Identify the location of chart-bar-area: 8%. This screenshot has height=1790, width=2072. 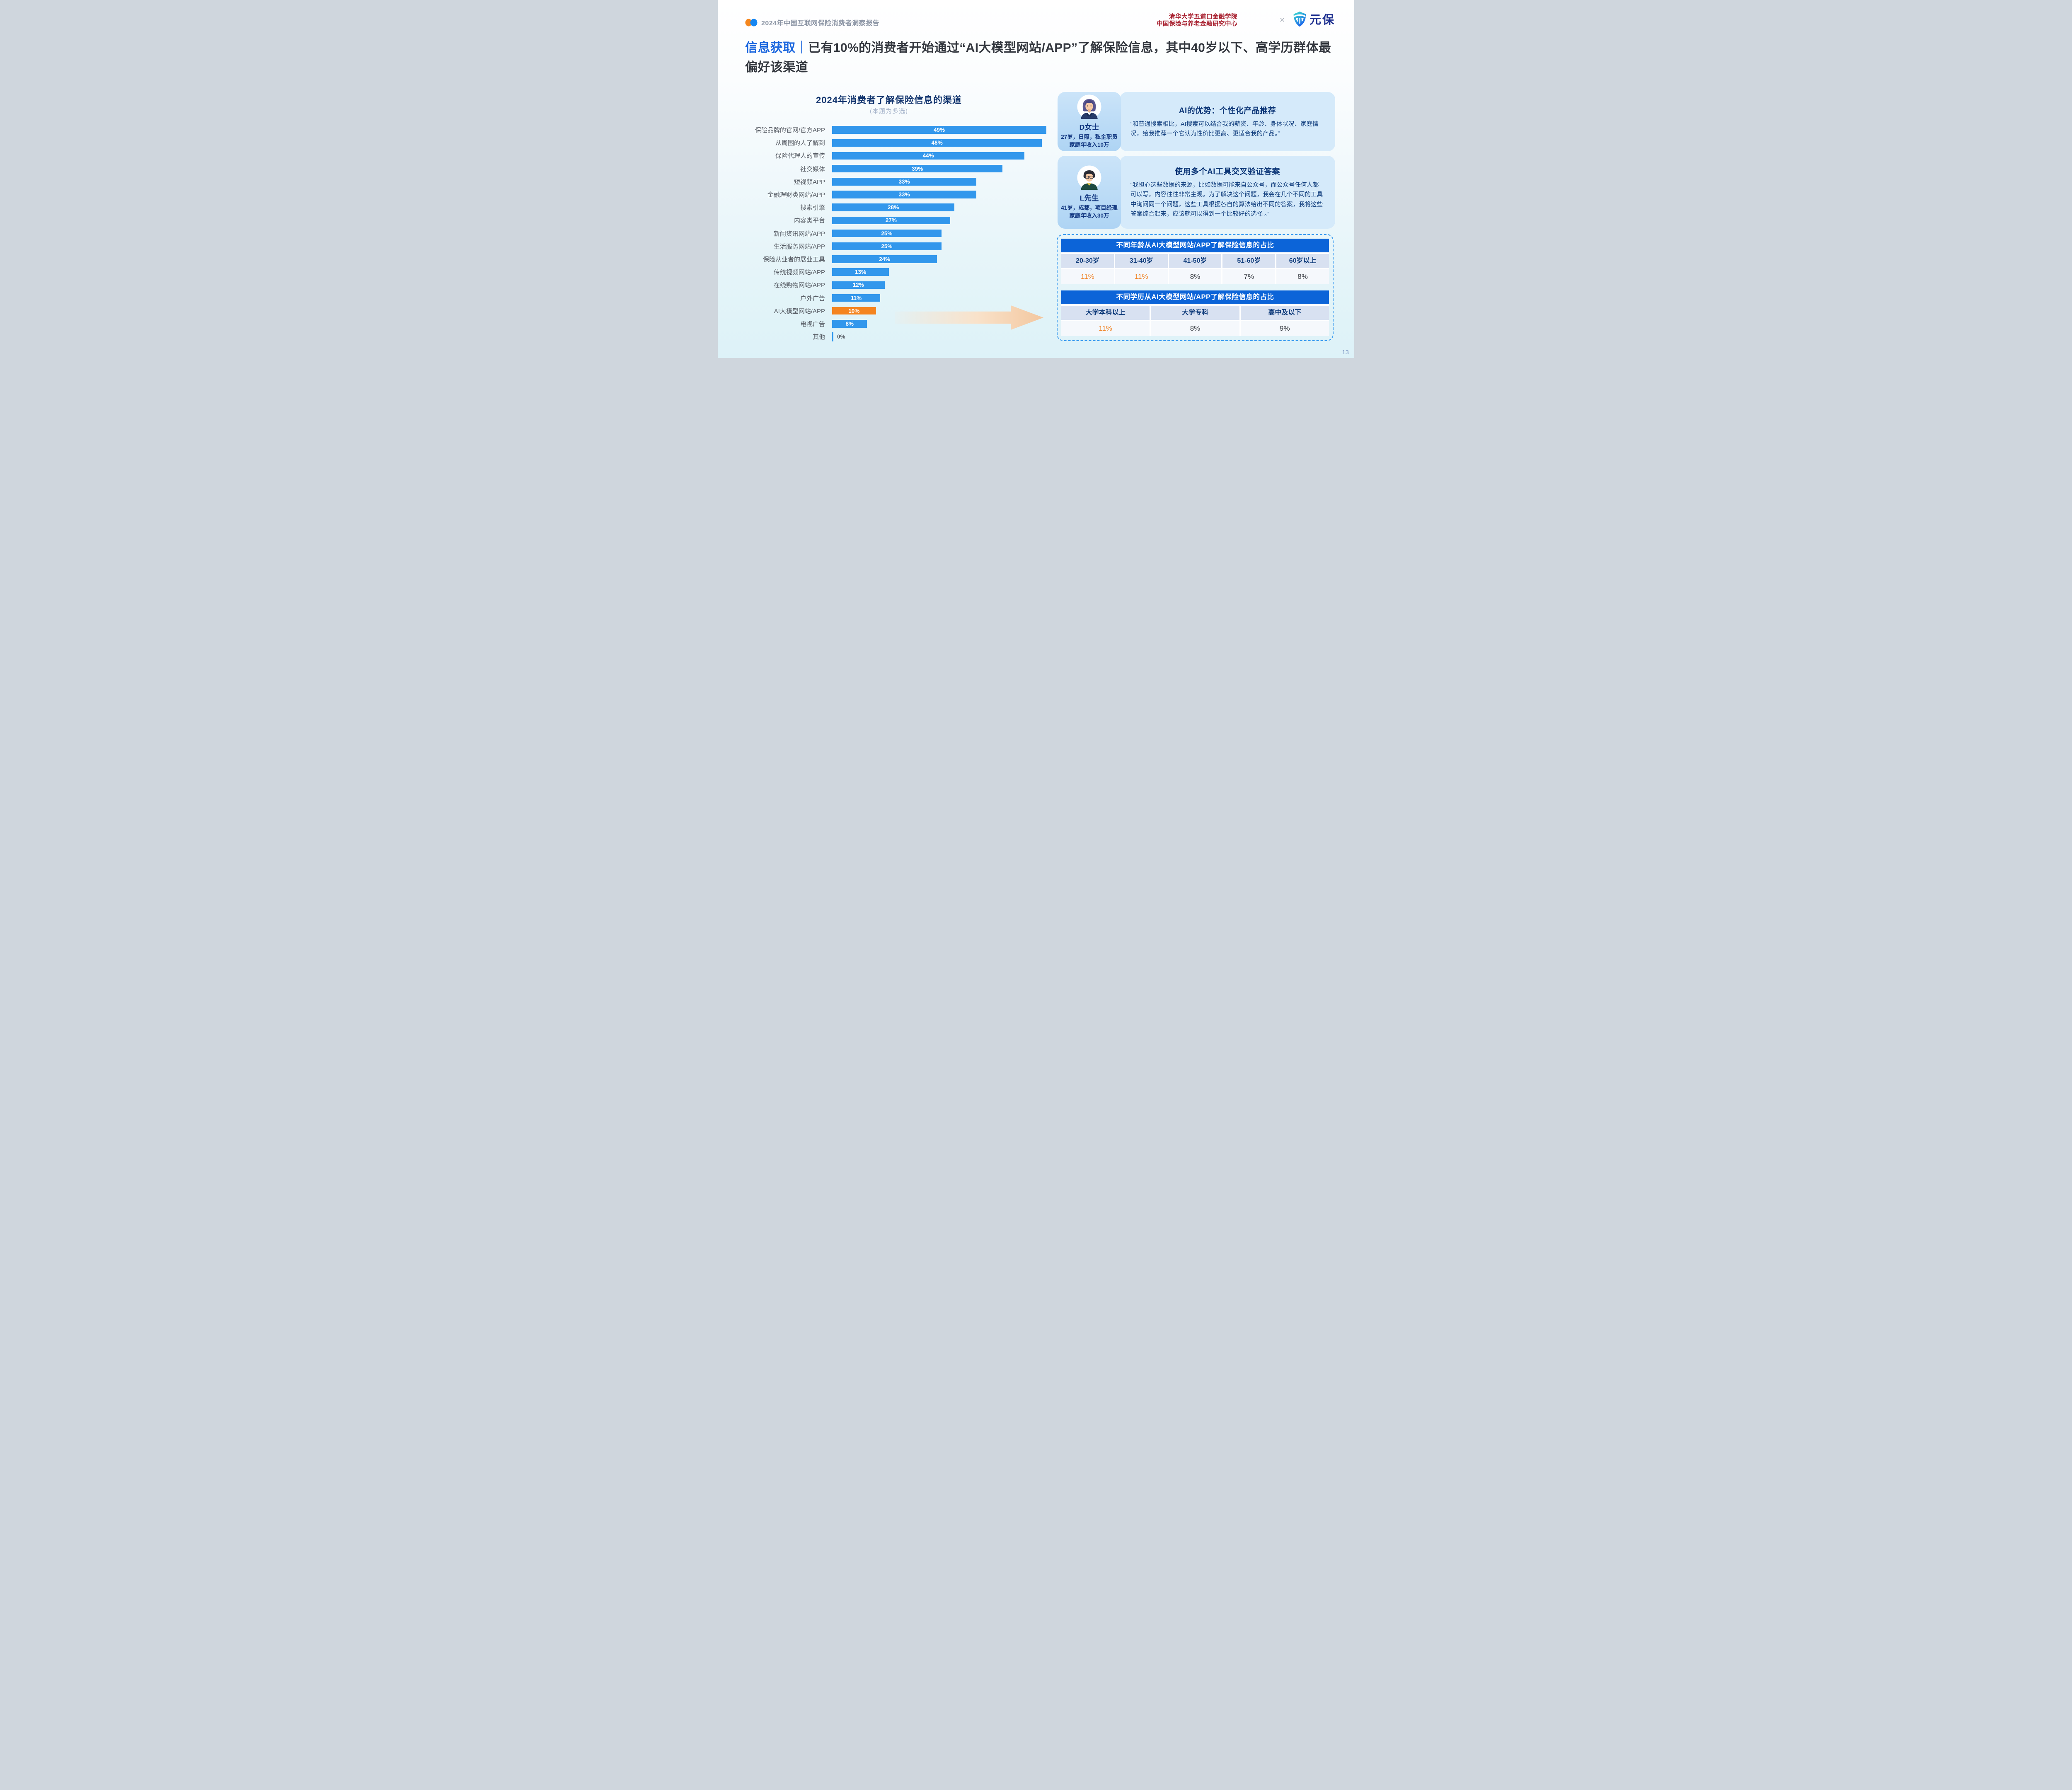
(942, 324).